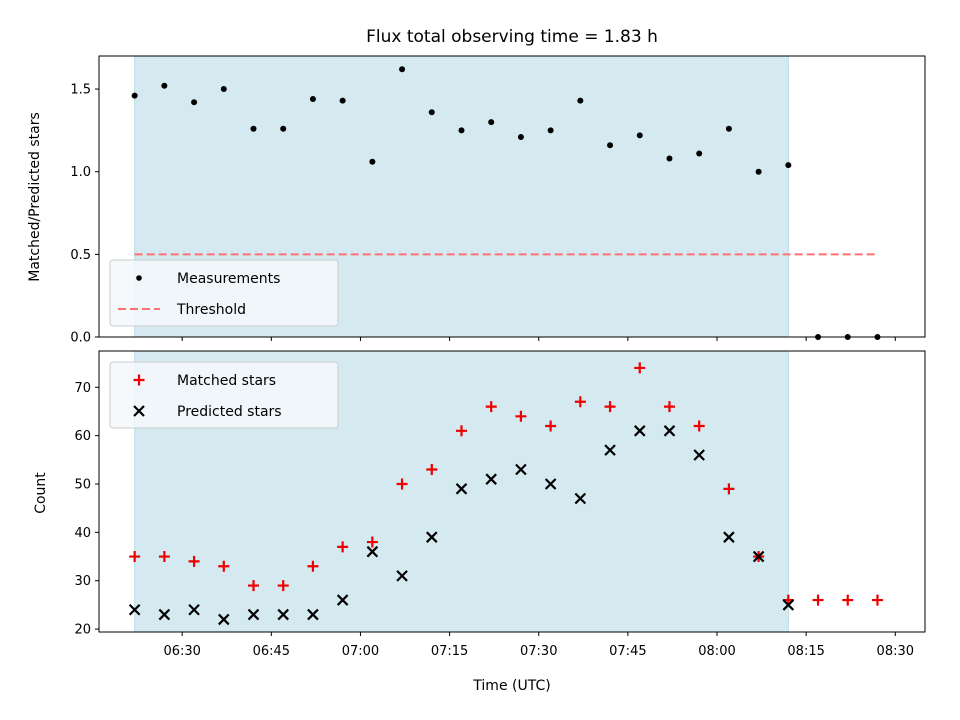 The width and height of the screenshot is (960, 720). What do you see at coordinates (512, 37) in the screenshot?
I see `chart-title: Flux total observing time = 1.83 h` at bounding box center [512, 37].